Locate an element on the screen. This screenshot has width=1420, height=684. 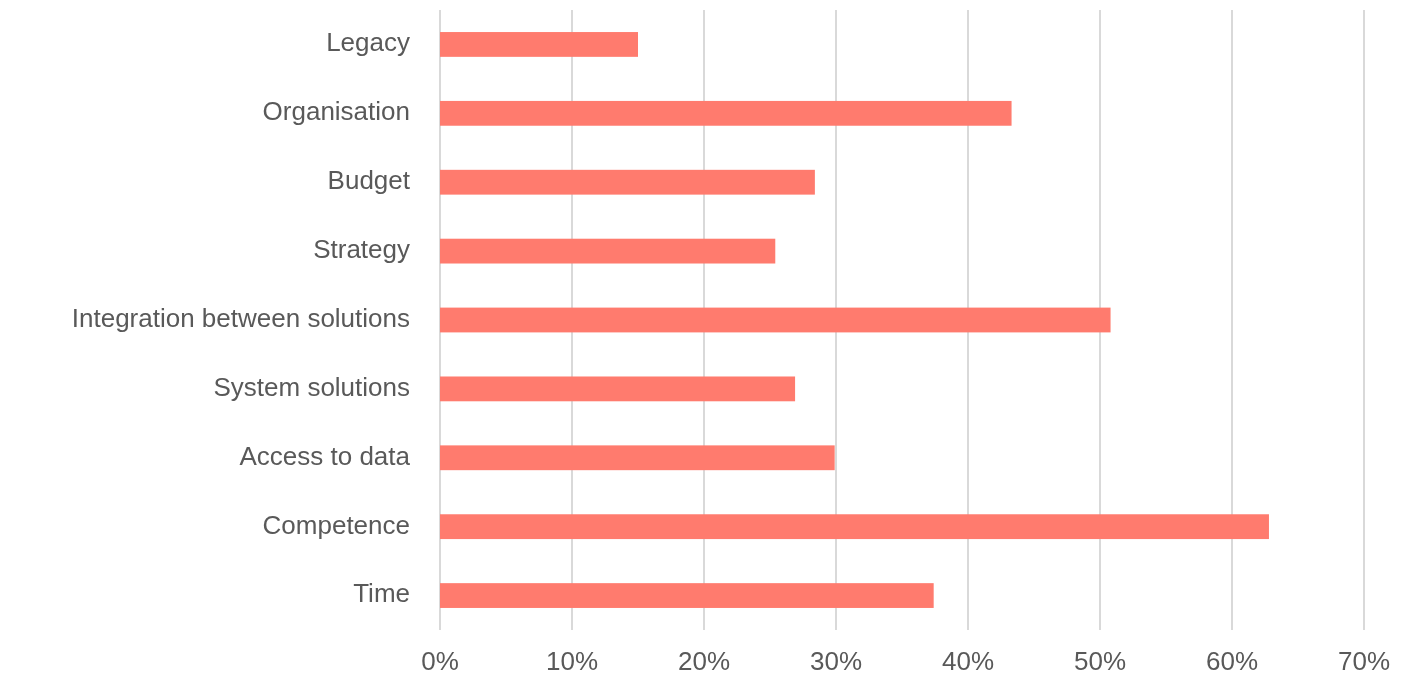
y-tick-label: Integration between solutions is located at coordinates (240, 317).